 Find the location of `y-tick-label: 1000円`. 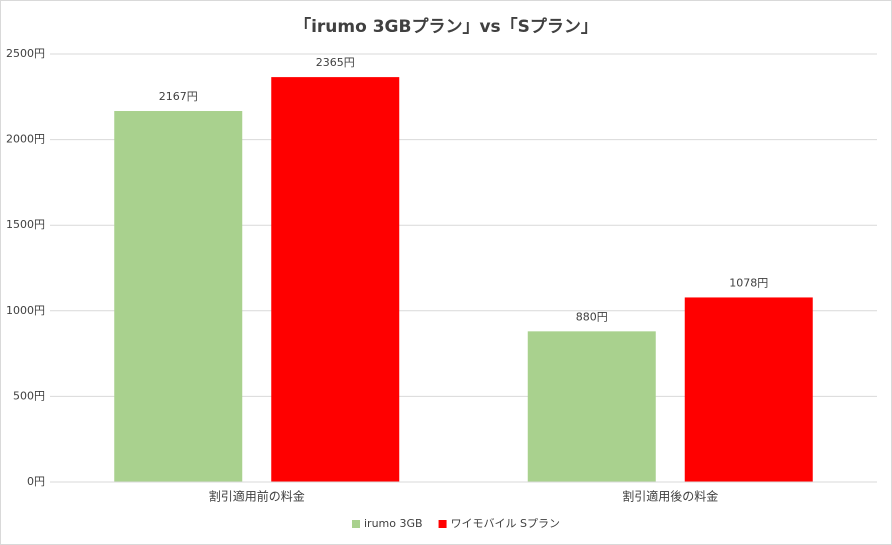

y-tick-label: 1000円 is located at coordinates (25, 310).